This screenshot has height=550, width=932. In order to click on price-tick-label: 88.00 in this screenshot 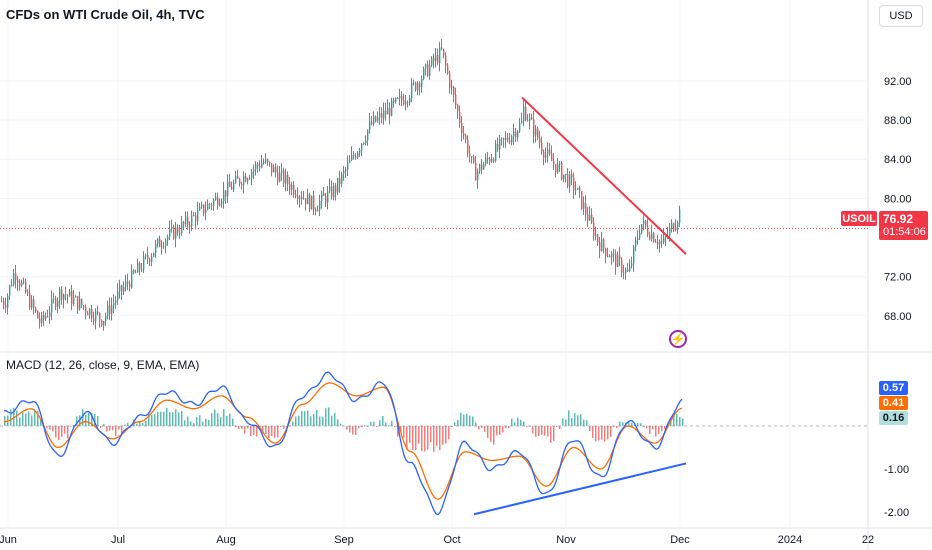, I will do `click(898, 121)`.